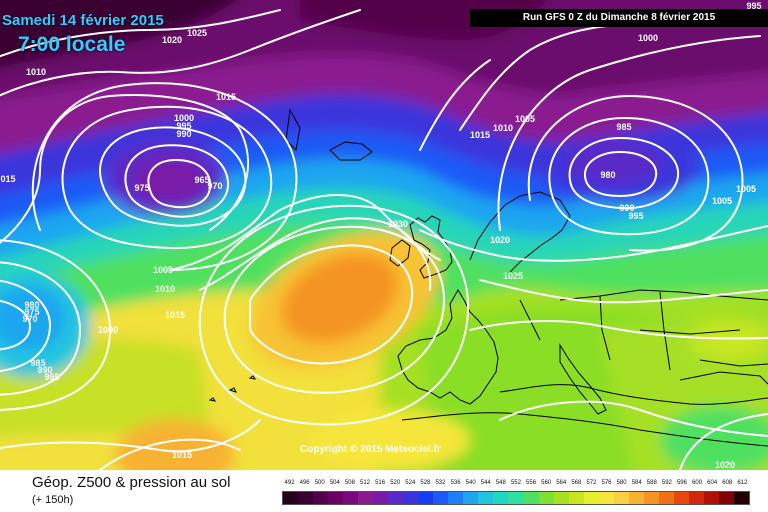 This screenshot has height=512, width=768. I want to click on scale-tick-label: 612, so click(742, 483).